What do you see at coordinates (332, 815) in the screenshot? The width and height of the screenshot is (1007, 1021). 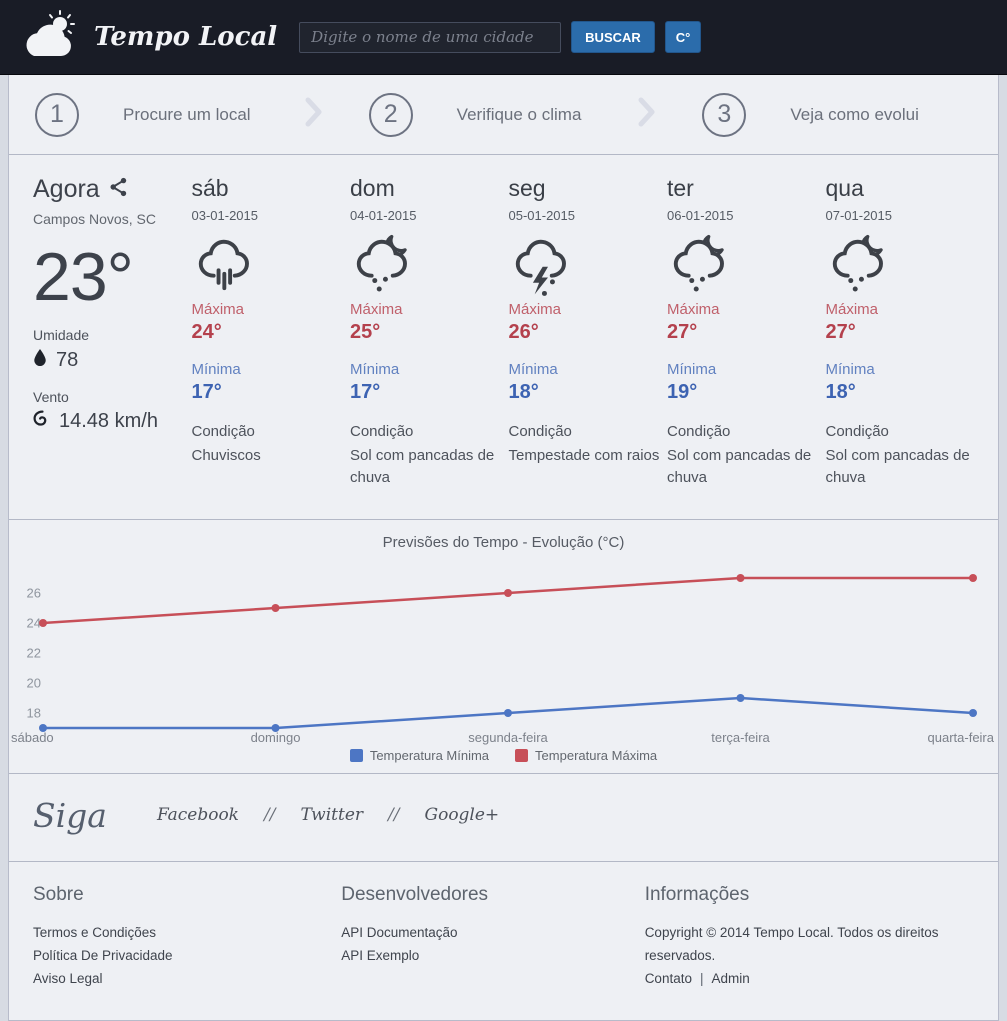 I see `social-link-twitter: Twitter` at bounding box center [332, 815].